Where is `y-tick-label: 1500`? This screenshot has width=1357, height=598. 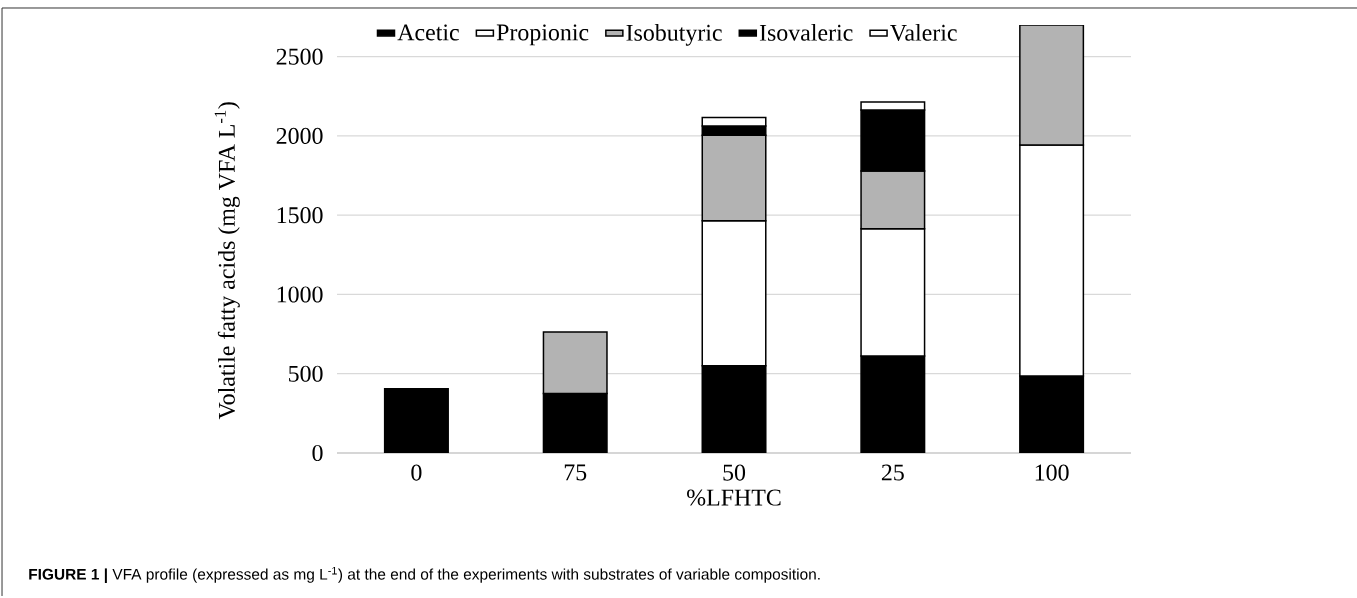 y-tick-label: 1500 is located at coordinates (300, 215).